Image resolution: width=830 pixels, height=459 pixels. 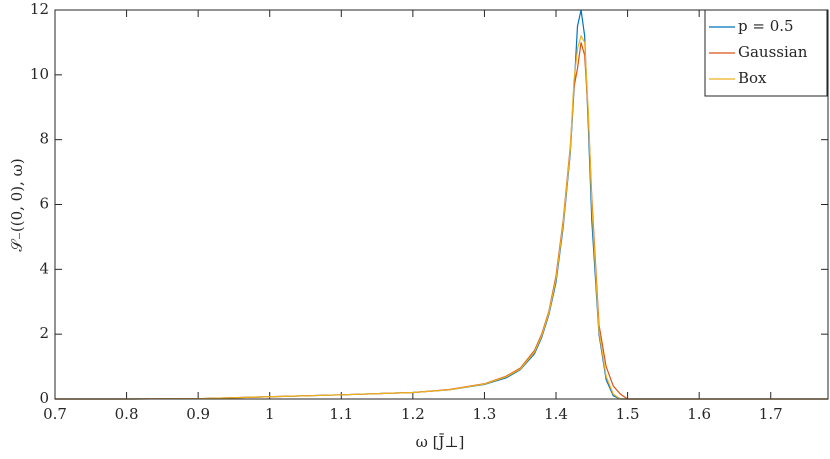 I want to click on y-tick-label: 4, so click(x=44, y=268).